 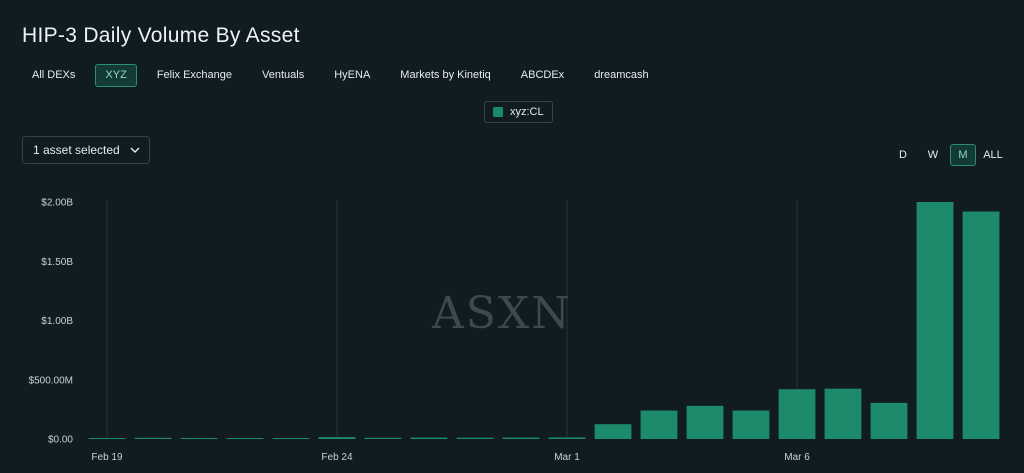 What do you see at coordinates (567, 457) in the screenshot?
I see `x-tick-label: Mar 1` at bounding box center [567, 457].